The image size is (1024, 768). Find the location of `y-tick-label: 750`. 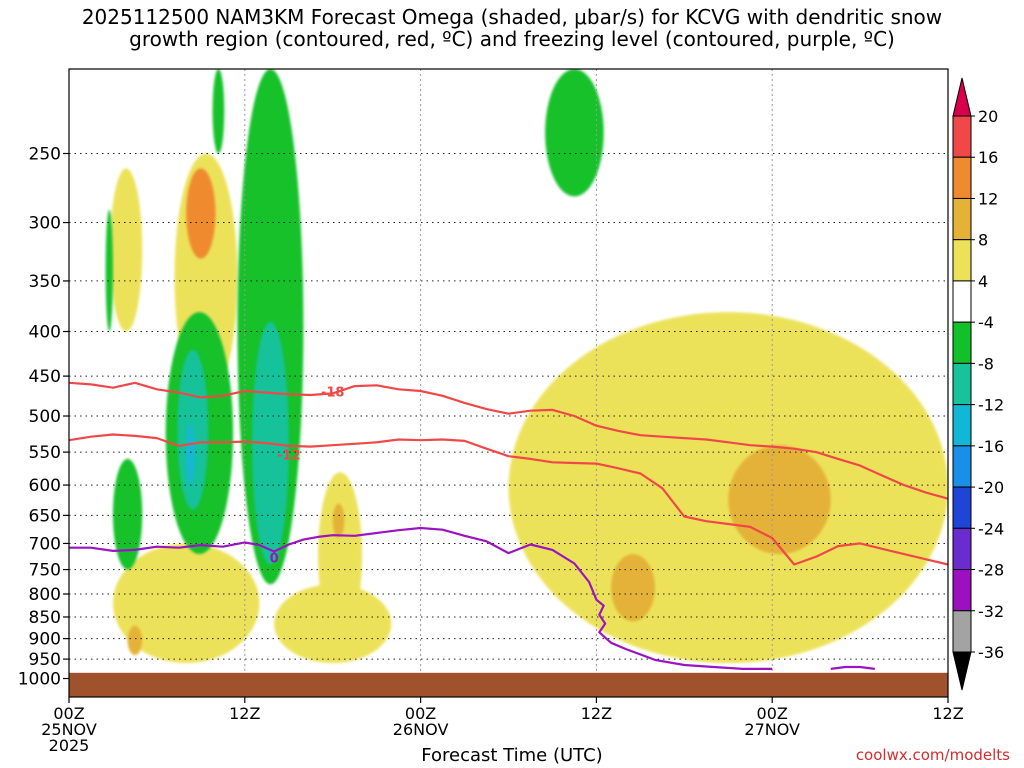

y-tick-label: 750 is located at coordinates (45, 571).